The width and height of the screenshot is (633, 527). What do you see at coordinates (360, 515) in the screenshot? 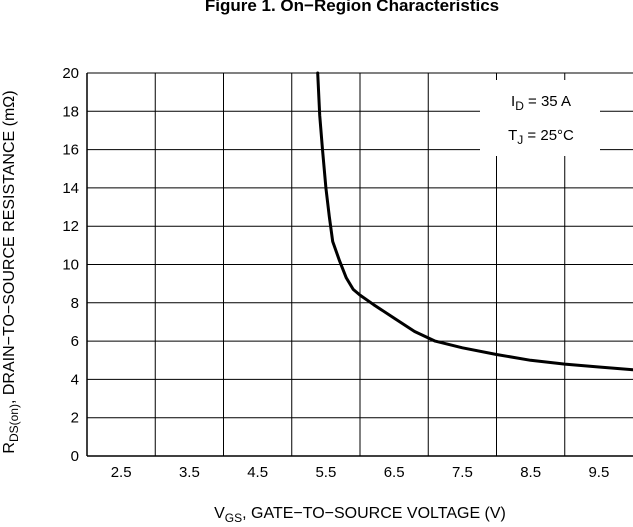
I see `x-axis-label: VGS, GATE−TO−SOURCE VOLTAGE (V)` at bounding box center [360, 515].